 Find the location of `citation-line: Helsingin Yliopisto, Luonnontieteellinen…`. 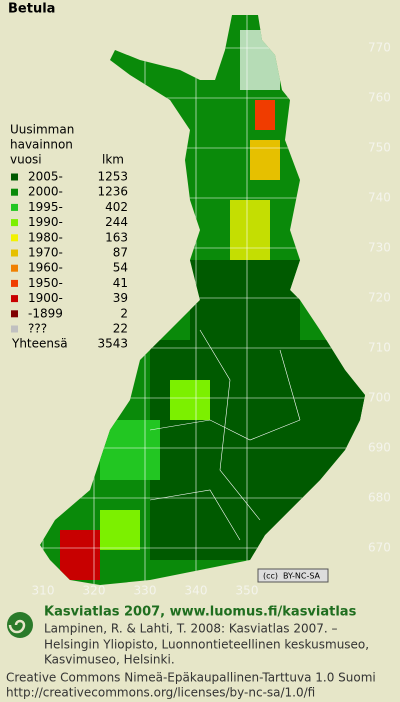

citation-line: Helsingin Yliopisto, Luonnontieteellinen… is located at coordinates (206, 645).